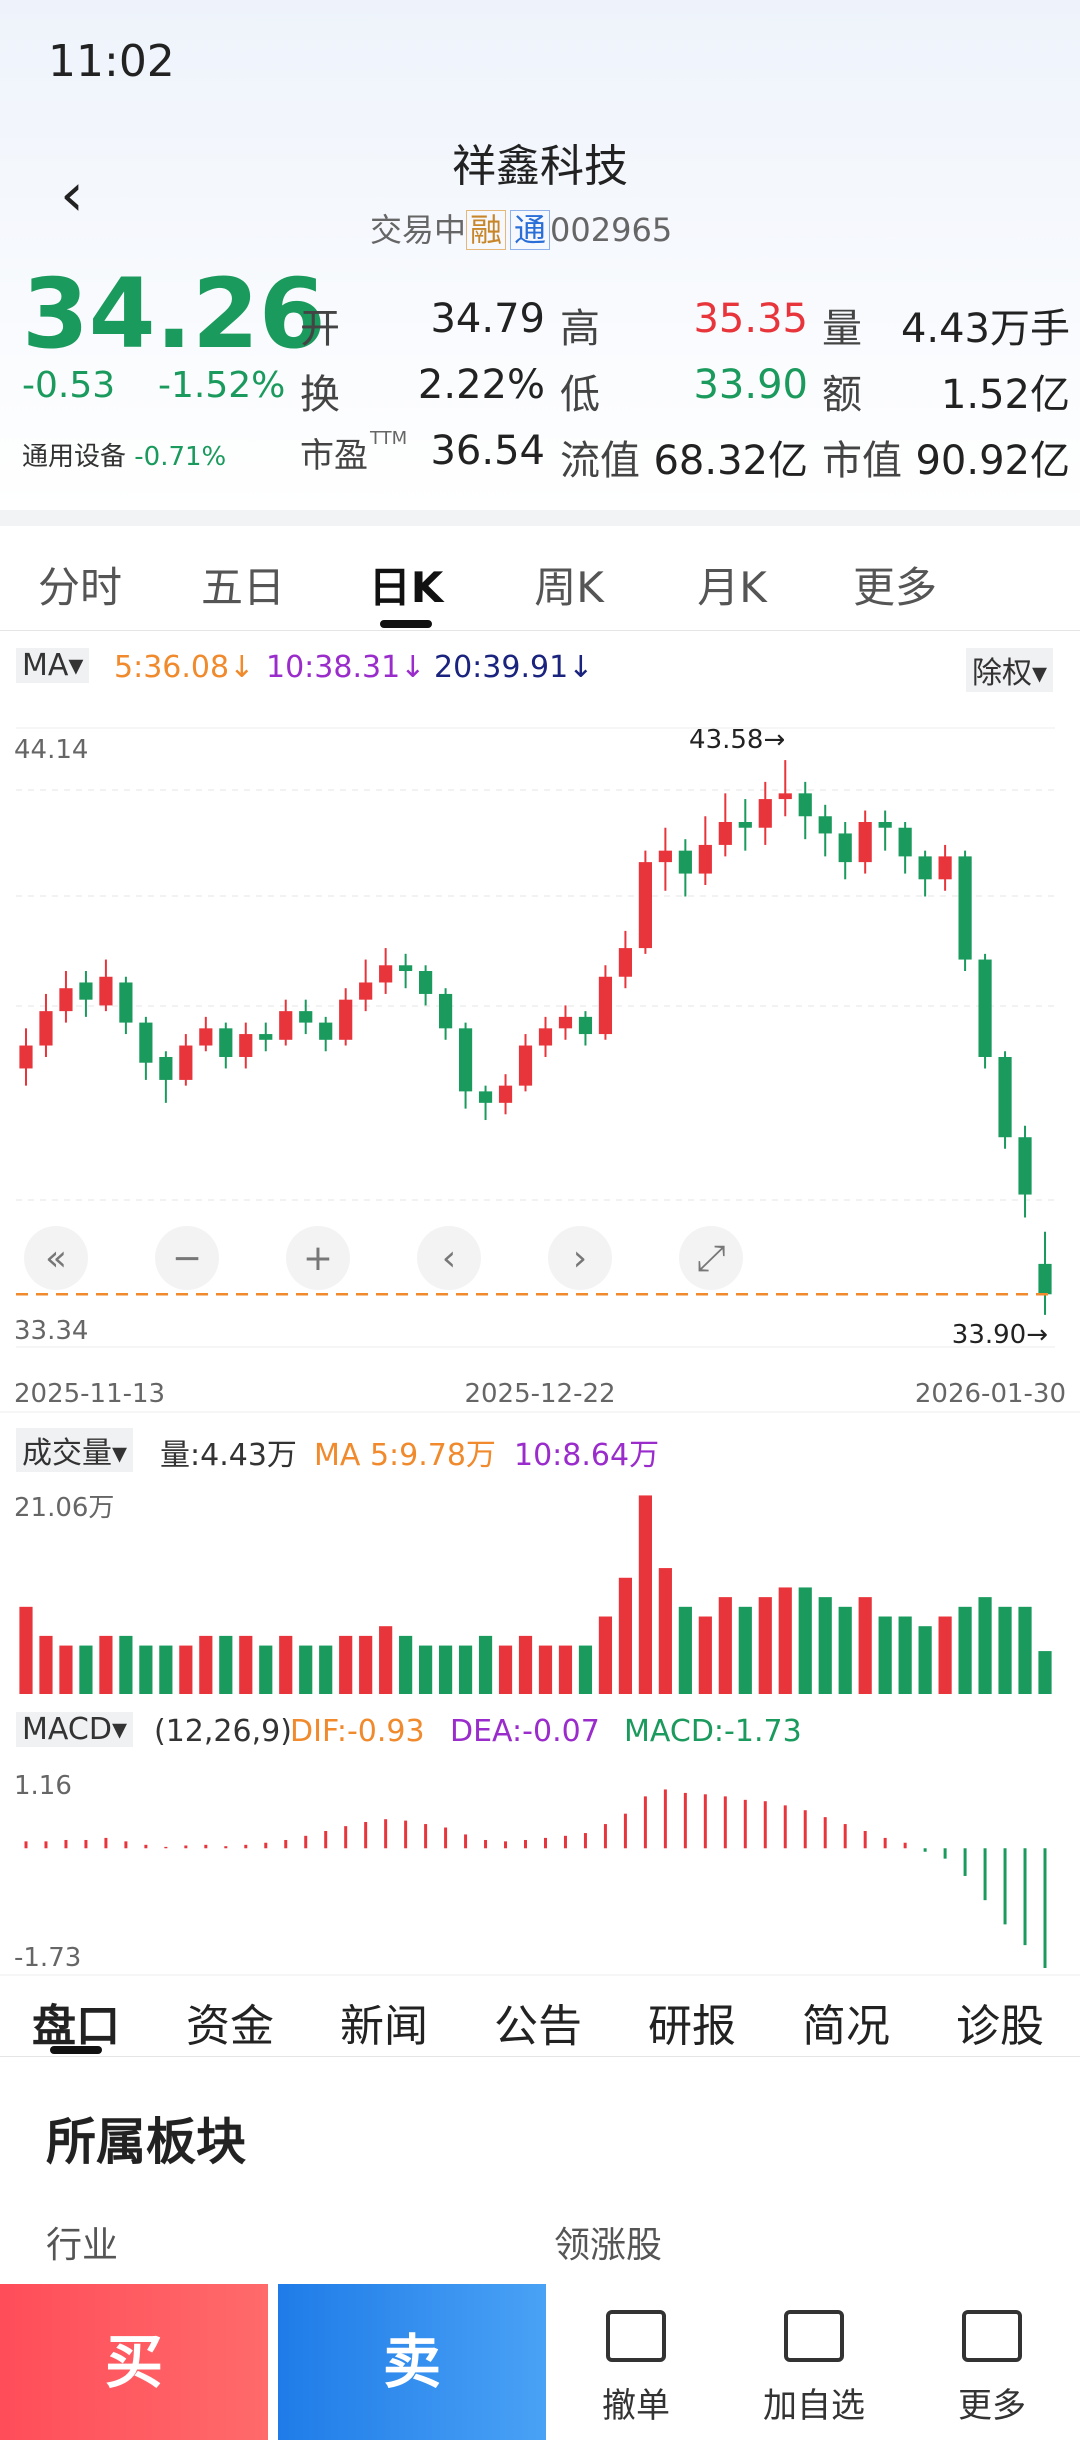  Describe the element at coordinates (320, 329) in the screenshot. I see `stat-label: 开` at that location.